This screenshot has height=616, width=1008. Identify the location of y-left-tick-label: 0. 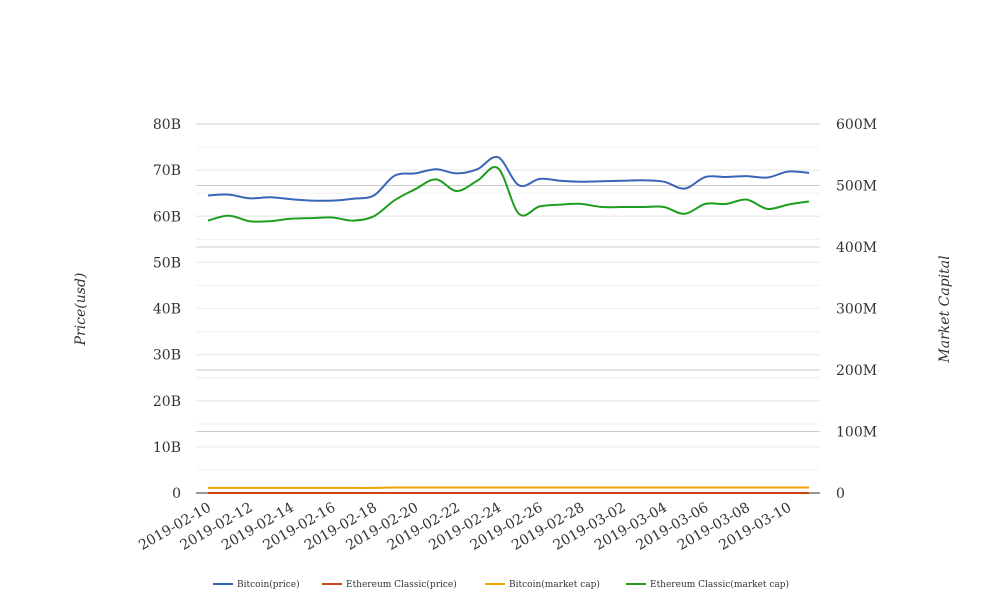
(176, 494).